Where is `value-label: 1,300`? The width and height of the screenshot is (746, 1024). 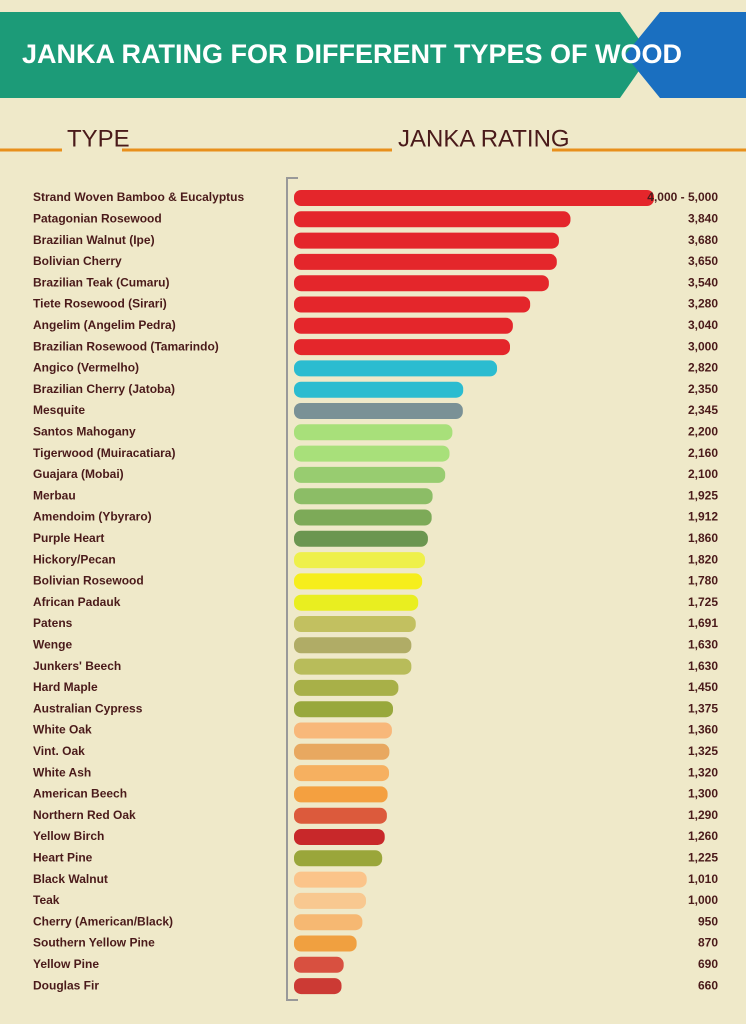 value-label: 1,300 is located at coordinates (703, 794).